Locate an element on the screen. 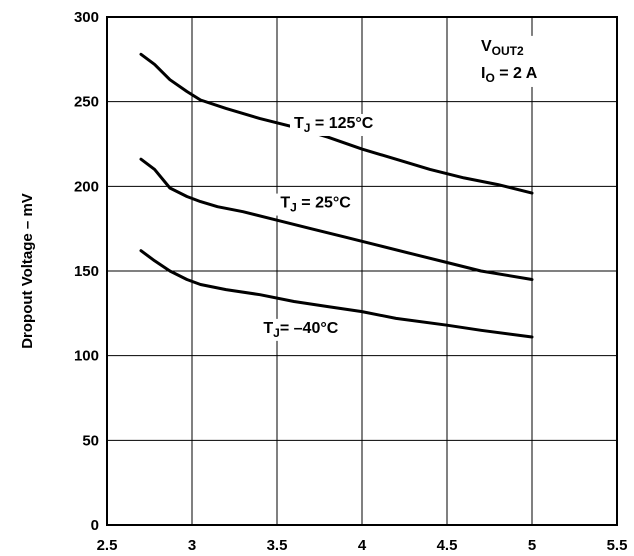 The height and width of the screenshot is (556, 634). series-label-rest: = 25°C is located at coordinates (324, 203).